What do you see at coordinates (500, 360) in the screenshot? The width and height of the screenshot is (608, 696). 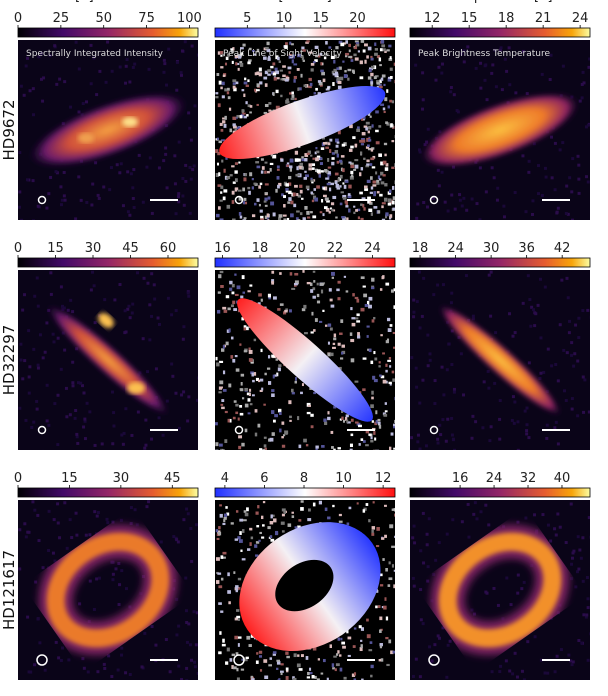 I see `disk` at bounding box center [500, 360].